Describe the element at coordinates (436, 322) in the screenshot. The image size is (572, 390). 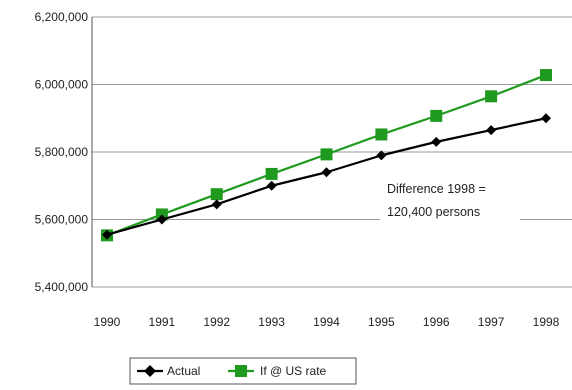
I see `x-tick-label: 1996` at that location.